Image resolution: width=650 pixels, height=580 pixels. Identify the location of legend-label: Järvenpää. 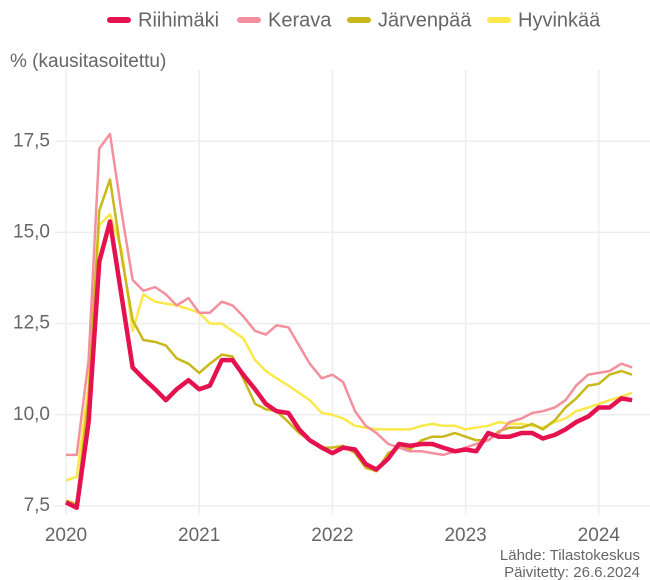
(425, 20).